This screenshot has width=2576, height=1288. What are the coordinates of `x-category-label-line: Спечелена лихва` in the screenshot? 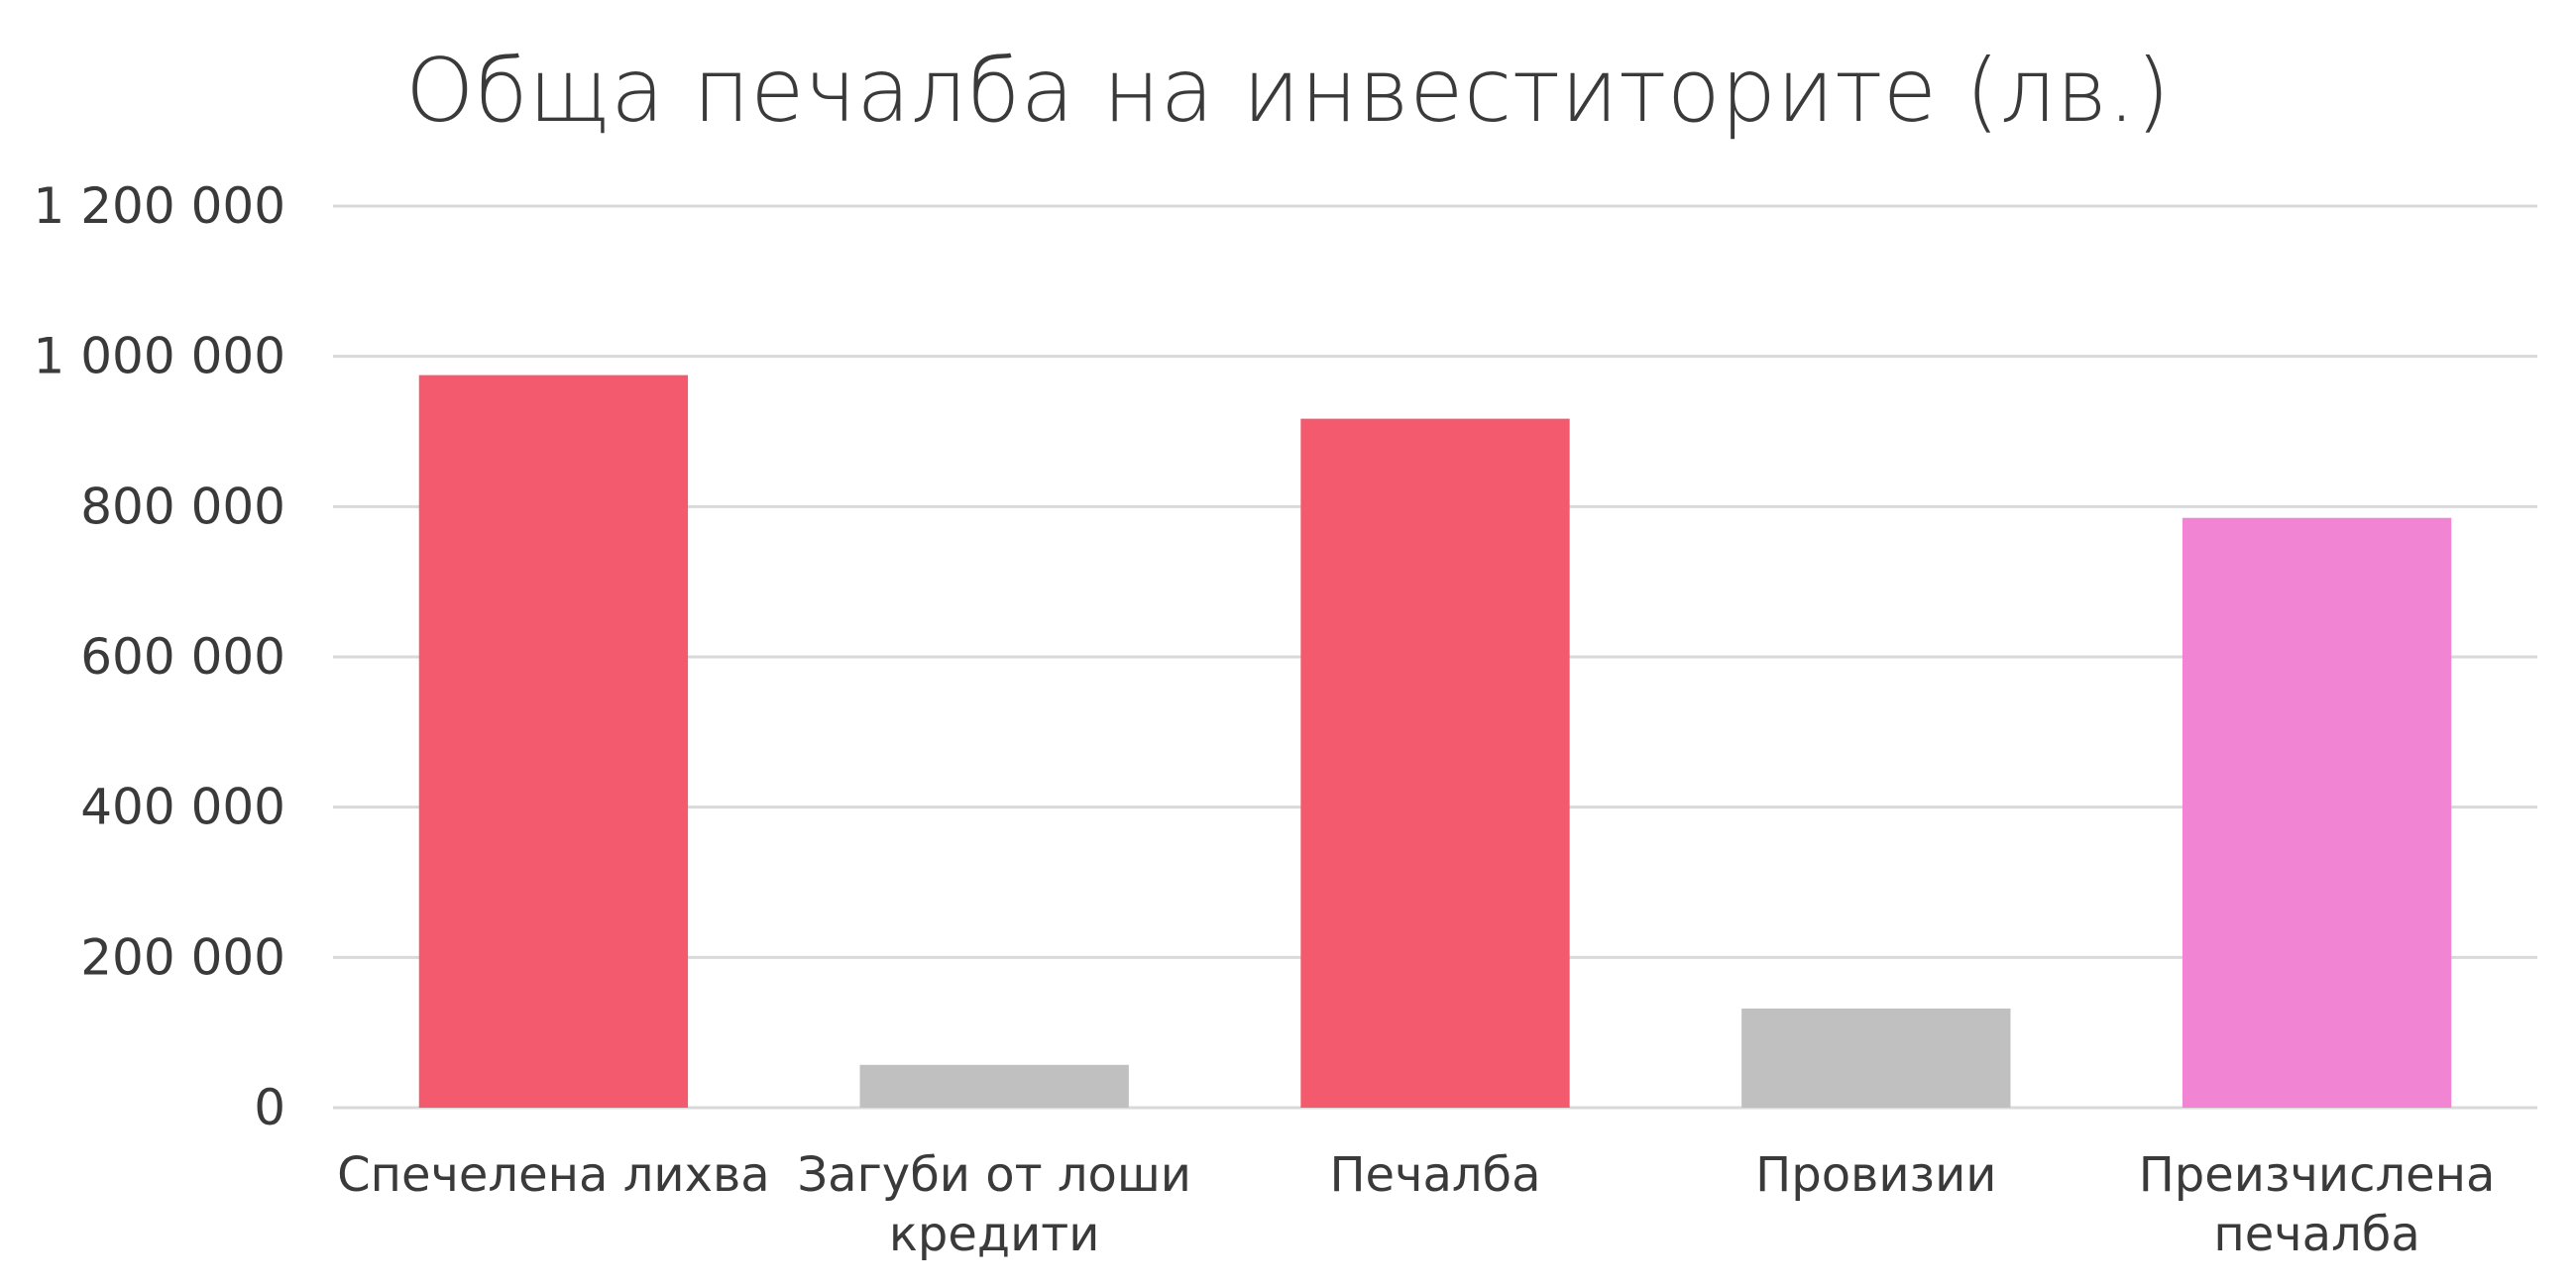 It's located at (553, 1175).